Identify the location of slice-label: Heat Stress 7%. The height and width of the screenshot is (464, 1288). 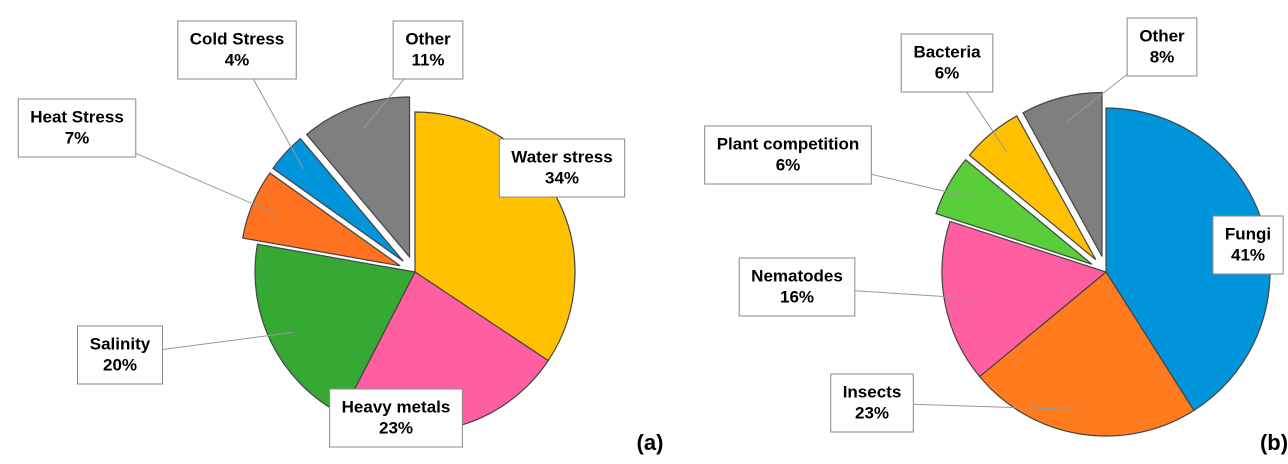
(77, 128).